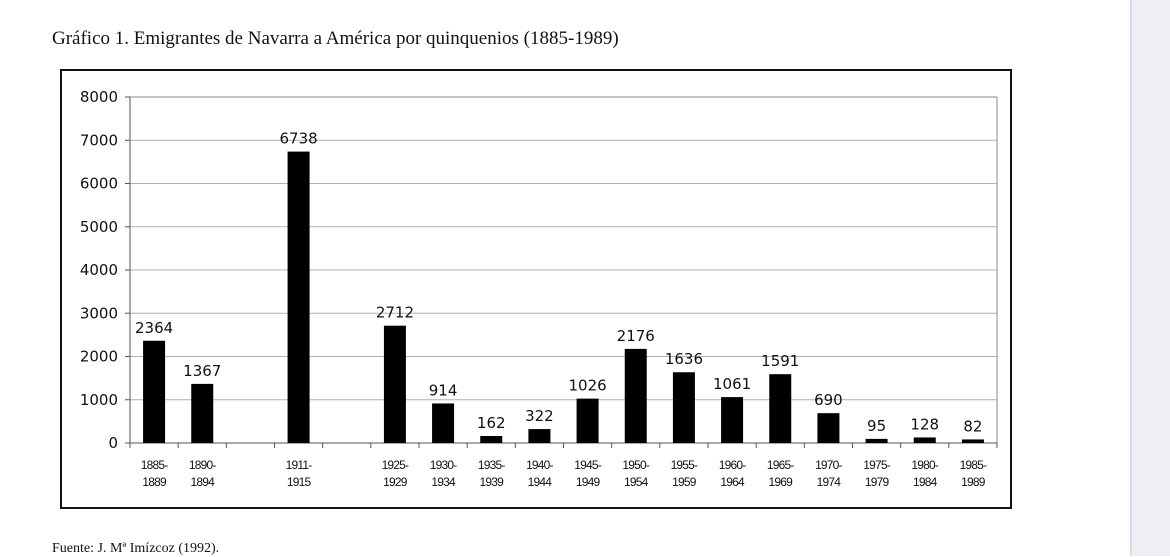 The height and width of the screenshot is (557, 1170). I want to click on x-tick-label: 1969, so click(781, 482).